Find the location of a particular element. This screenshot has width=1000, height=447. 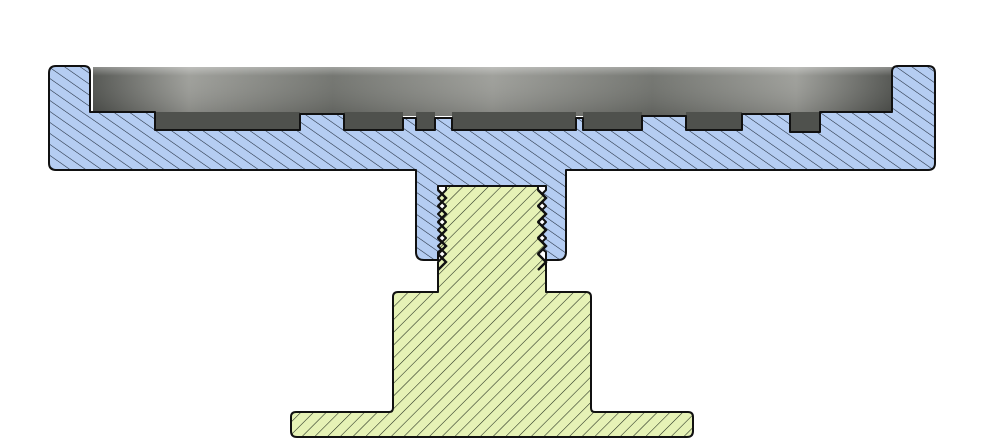

top-recess is located at coordinates (492, 99).